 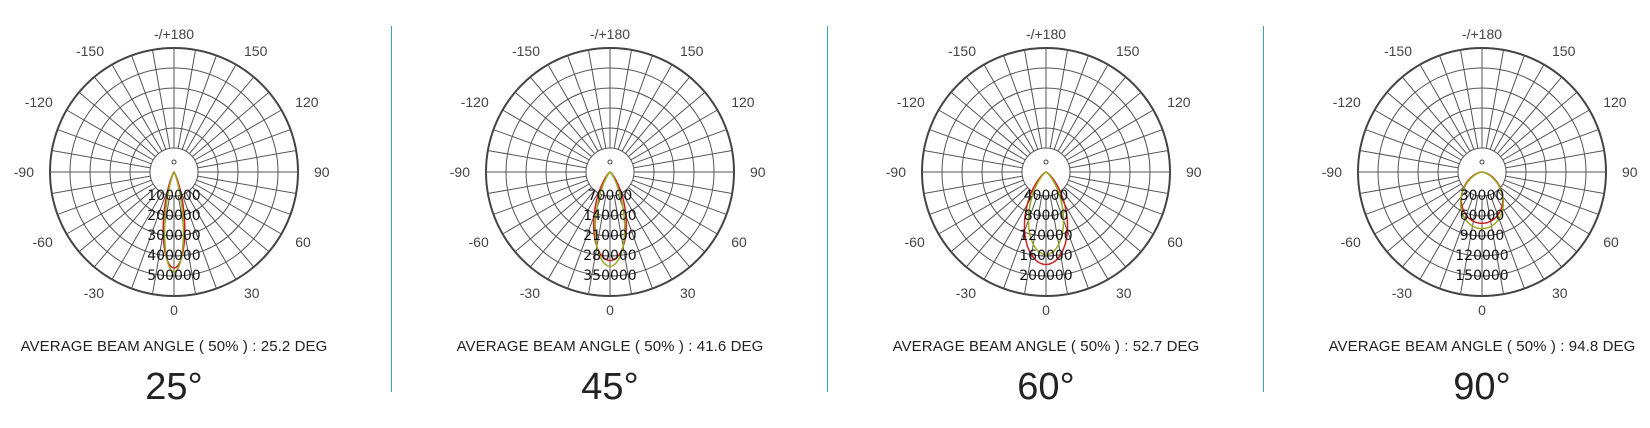 I want to click on ring-label: 210000, so click(x=609, y=236).